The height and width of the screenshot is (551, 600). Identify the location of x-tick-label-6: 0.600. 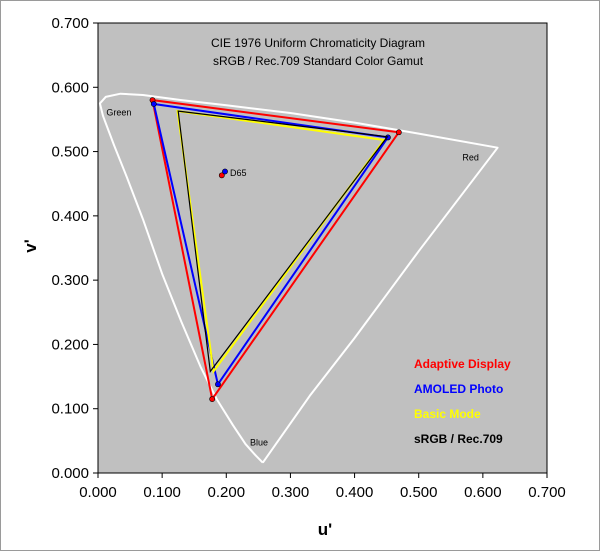
(483, 492).